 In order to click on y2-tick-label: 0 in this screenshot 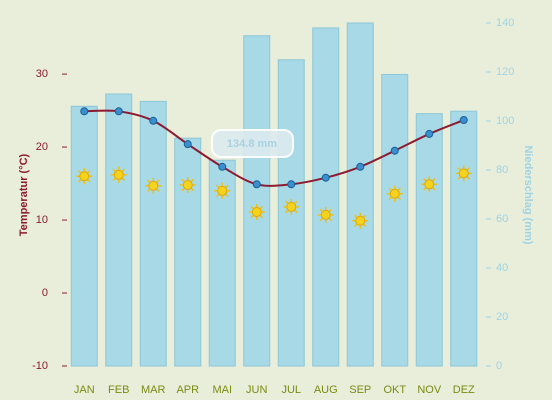, I will do `click(499, 366)`.